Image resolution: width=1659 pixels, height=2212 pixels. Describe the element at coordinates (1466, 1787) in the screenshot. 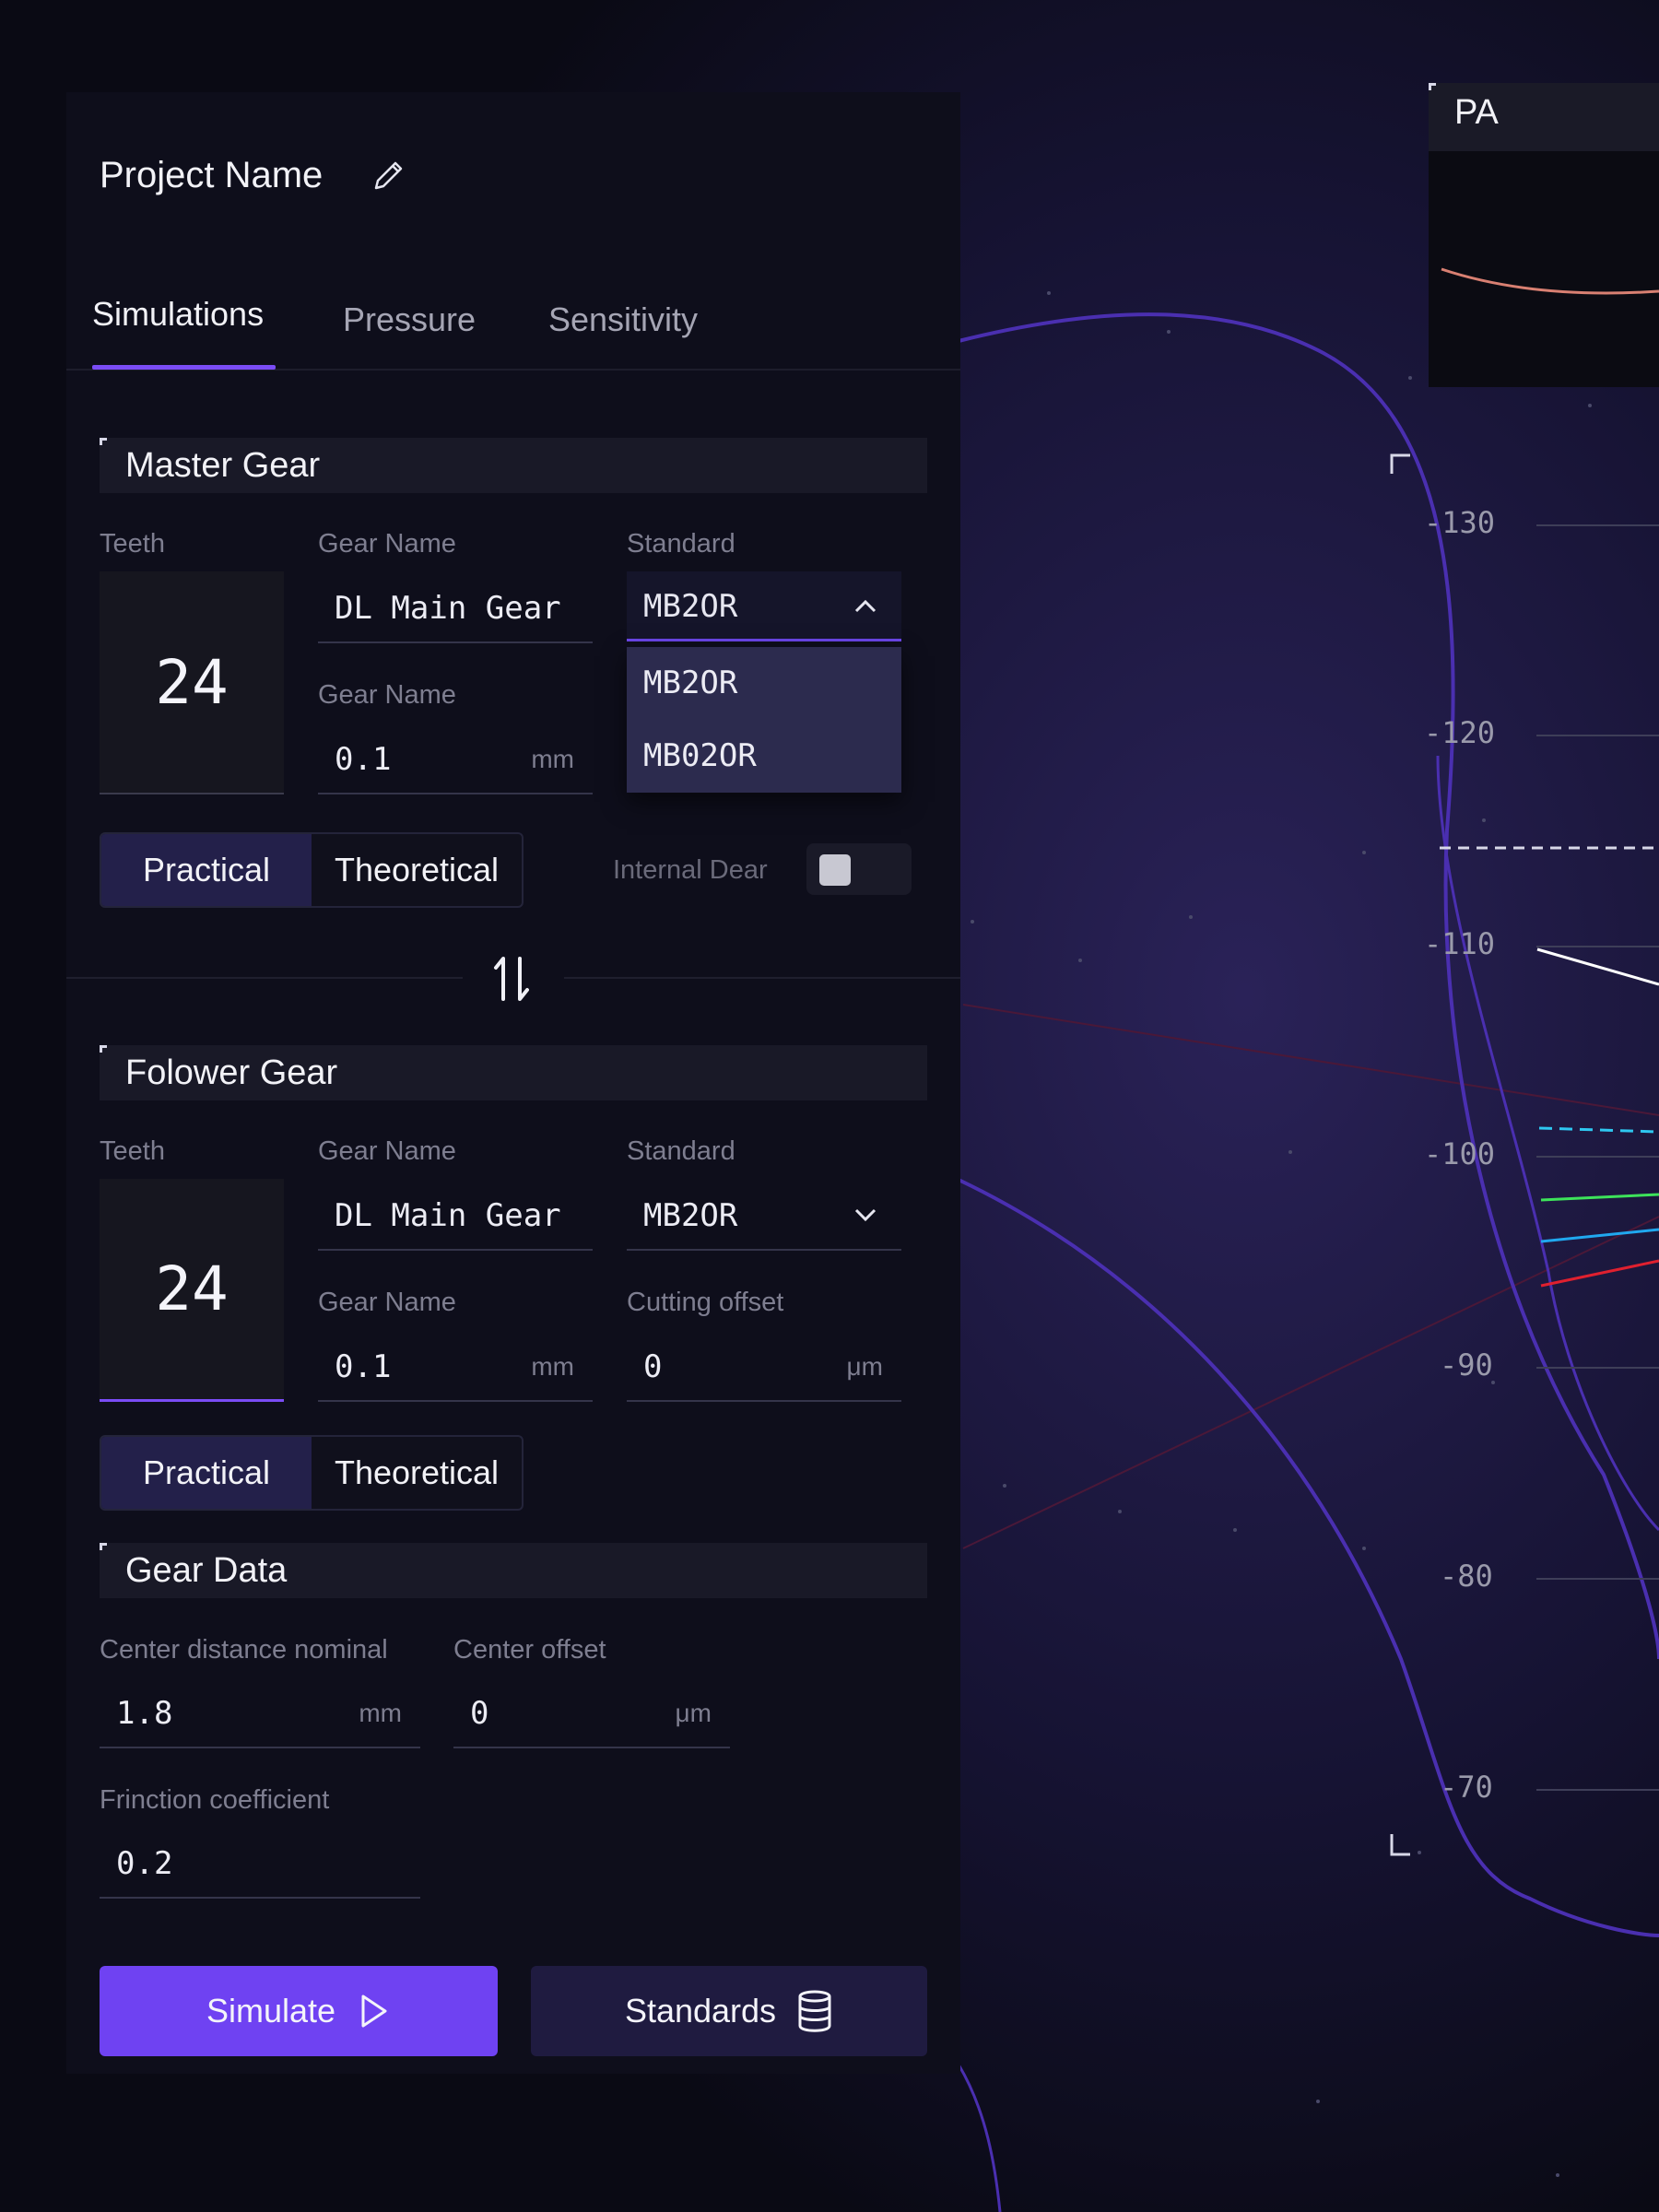

I see `y-tick-label: -70` at that location.